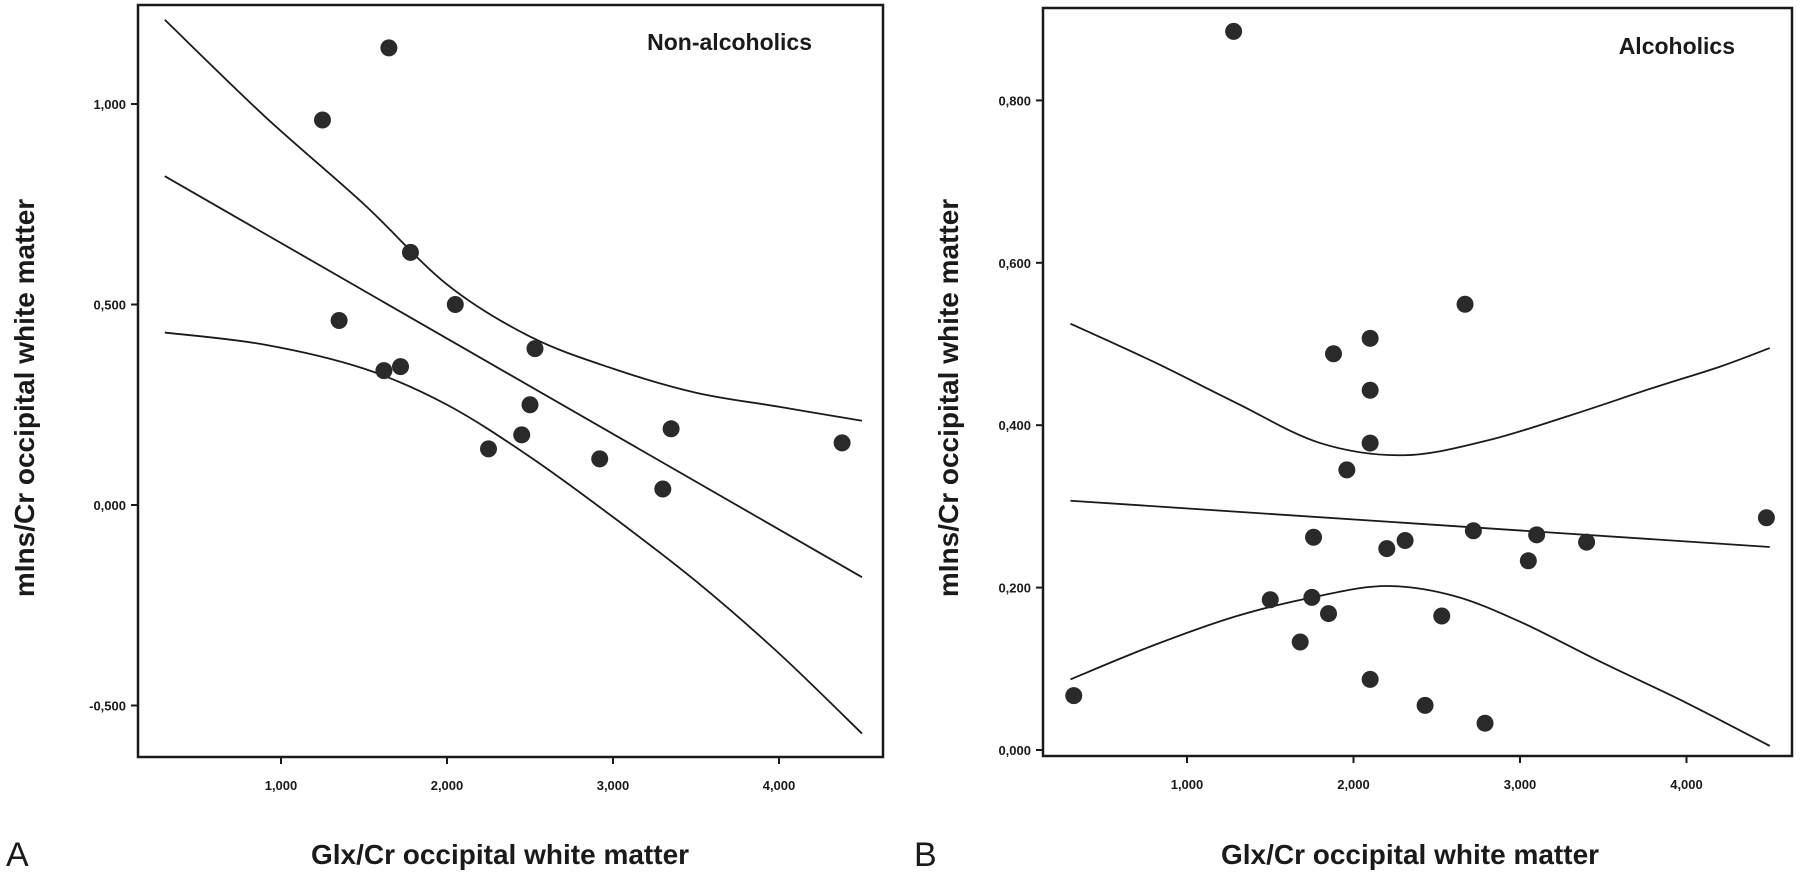  I want to click on panel-b-x-axis-label: Glx/Cr occipital white matter, so click(1410, 854).